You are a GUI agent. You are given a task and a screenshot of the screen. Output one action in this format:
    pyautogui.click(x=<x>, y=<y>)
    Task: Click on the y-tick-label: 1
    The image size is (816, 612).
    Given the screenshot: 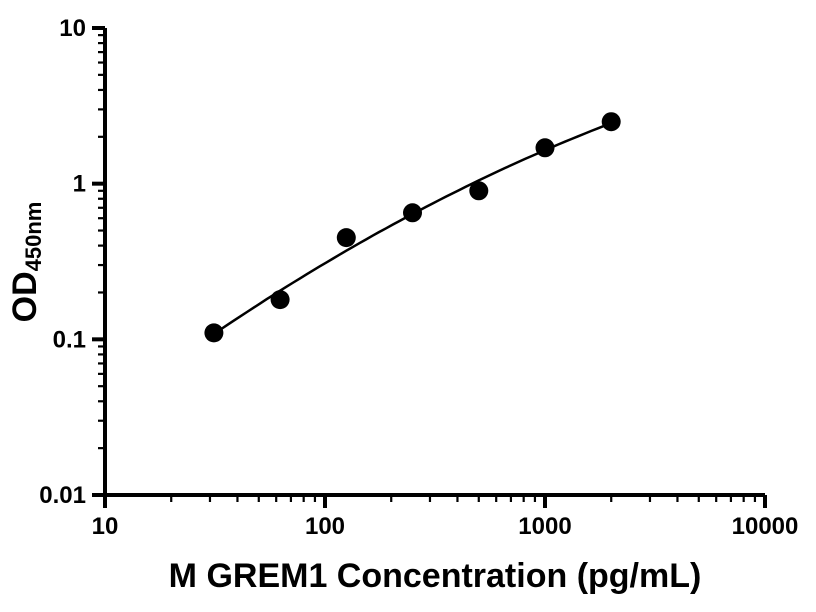 What is the action you would take?
    pyautogui.click(x=79, y=184)
    